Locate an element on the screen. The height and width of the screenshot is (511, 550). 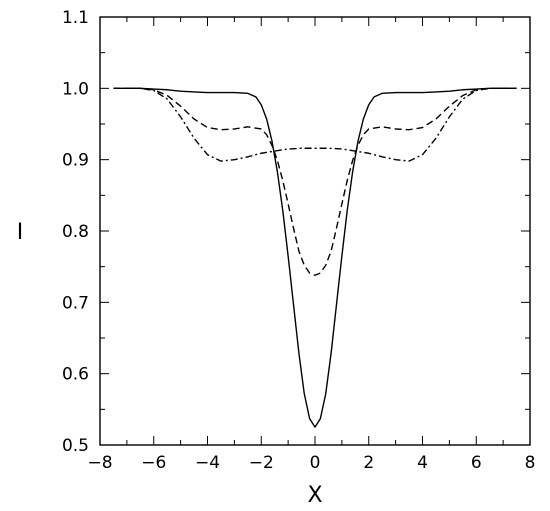
y-tick-label: 0.6 is located at coordinates (75, 375).